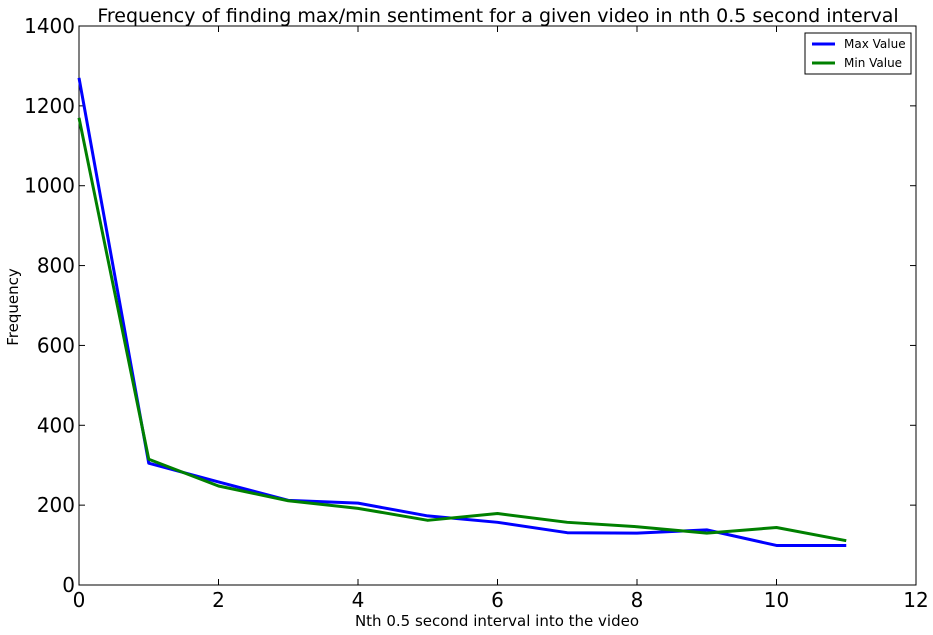  Describe the element at coordinates (358, 600) in the screenshot. I see `x-tick-label: 4` at that location.